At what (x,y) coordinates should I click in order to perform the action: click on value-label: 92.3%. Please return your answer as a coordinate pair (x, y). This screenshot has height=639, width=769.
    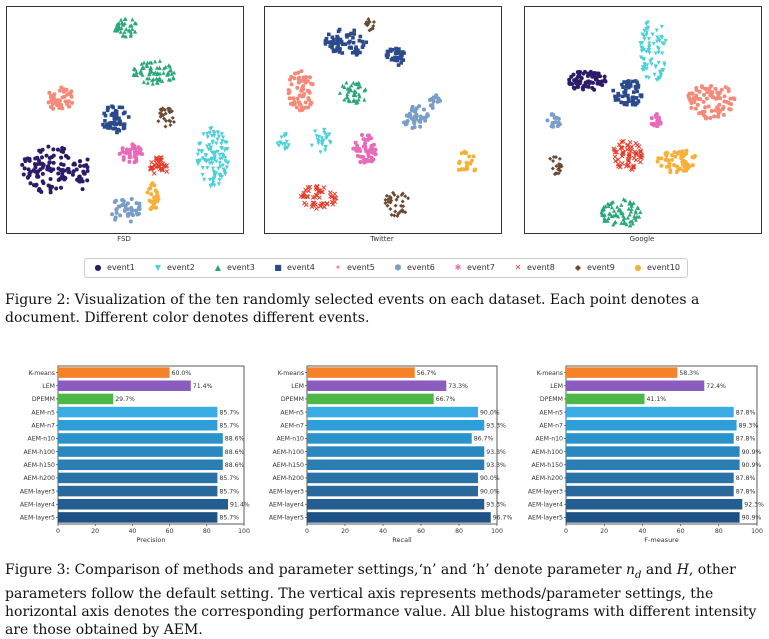
    Looking at the image, I should click on (754, 505).